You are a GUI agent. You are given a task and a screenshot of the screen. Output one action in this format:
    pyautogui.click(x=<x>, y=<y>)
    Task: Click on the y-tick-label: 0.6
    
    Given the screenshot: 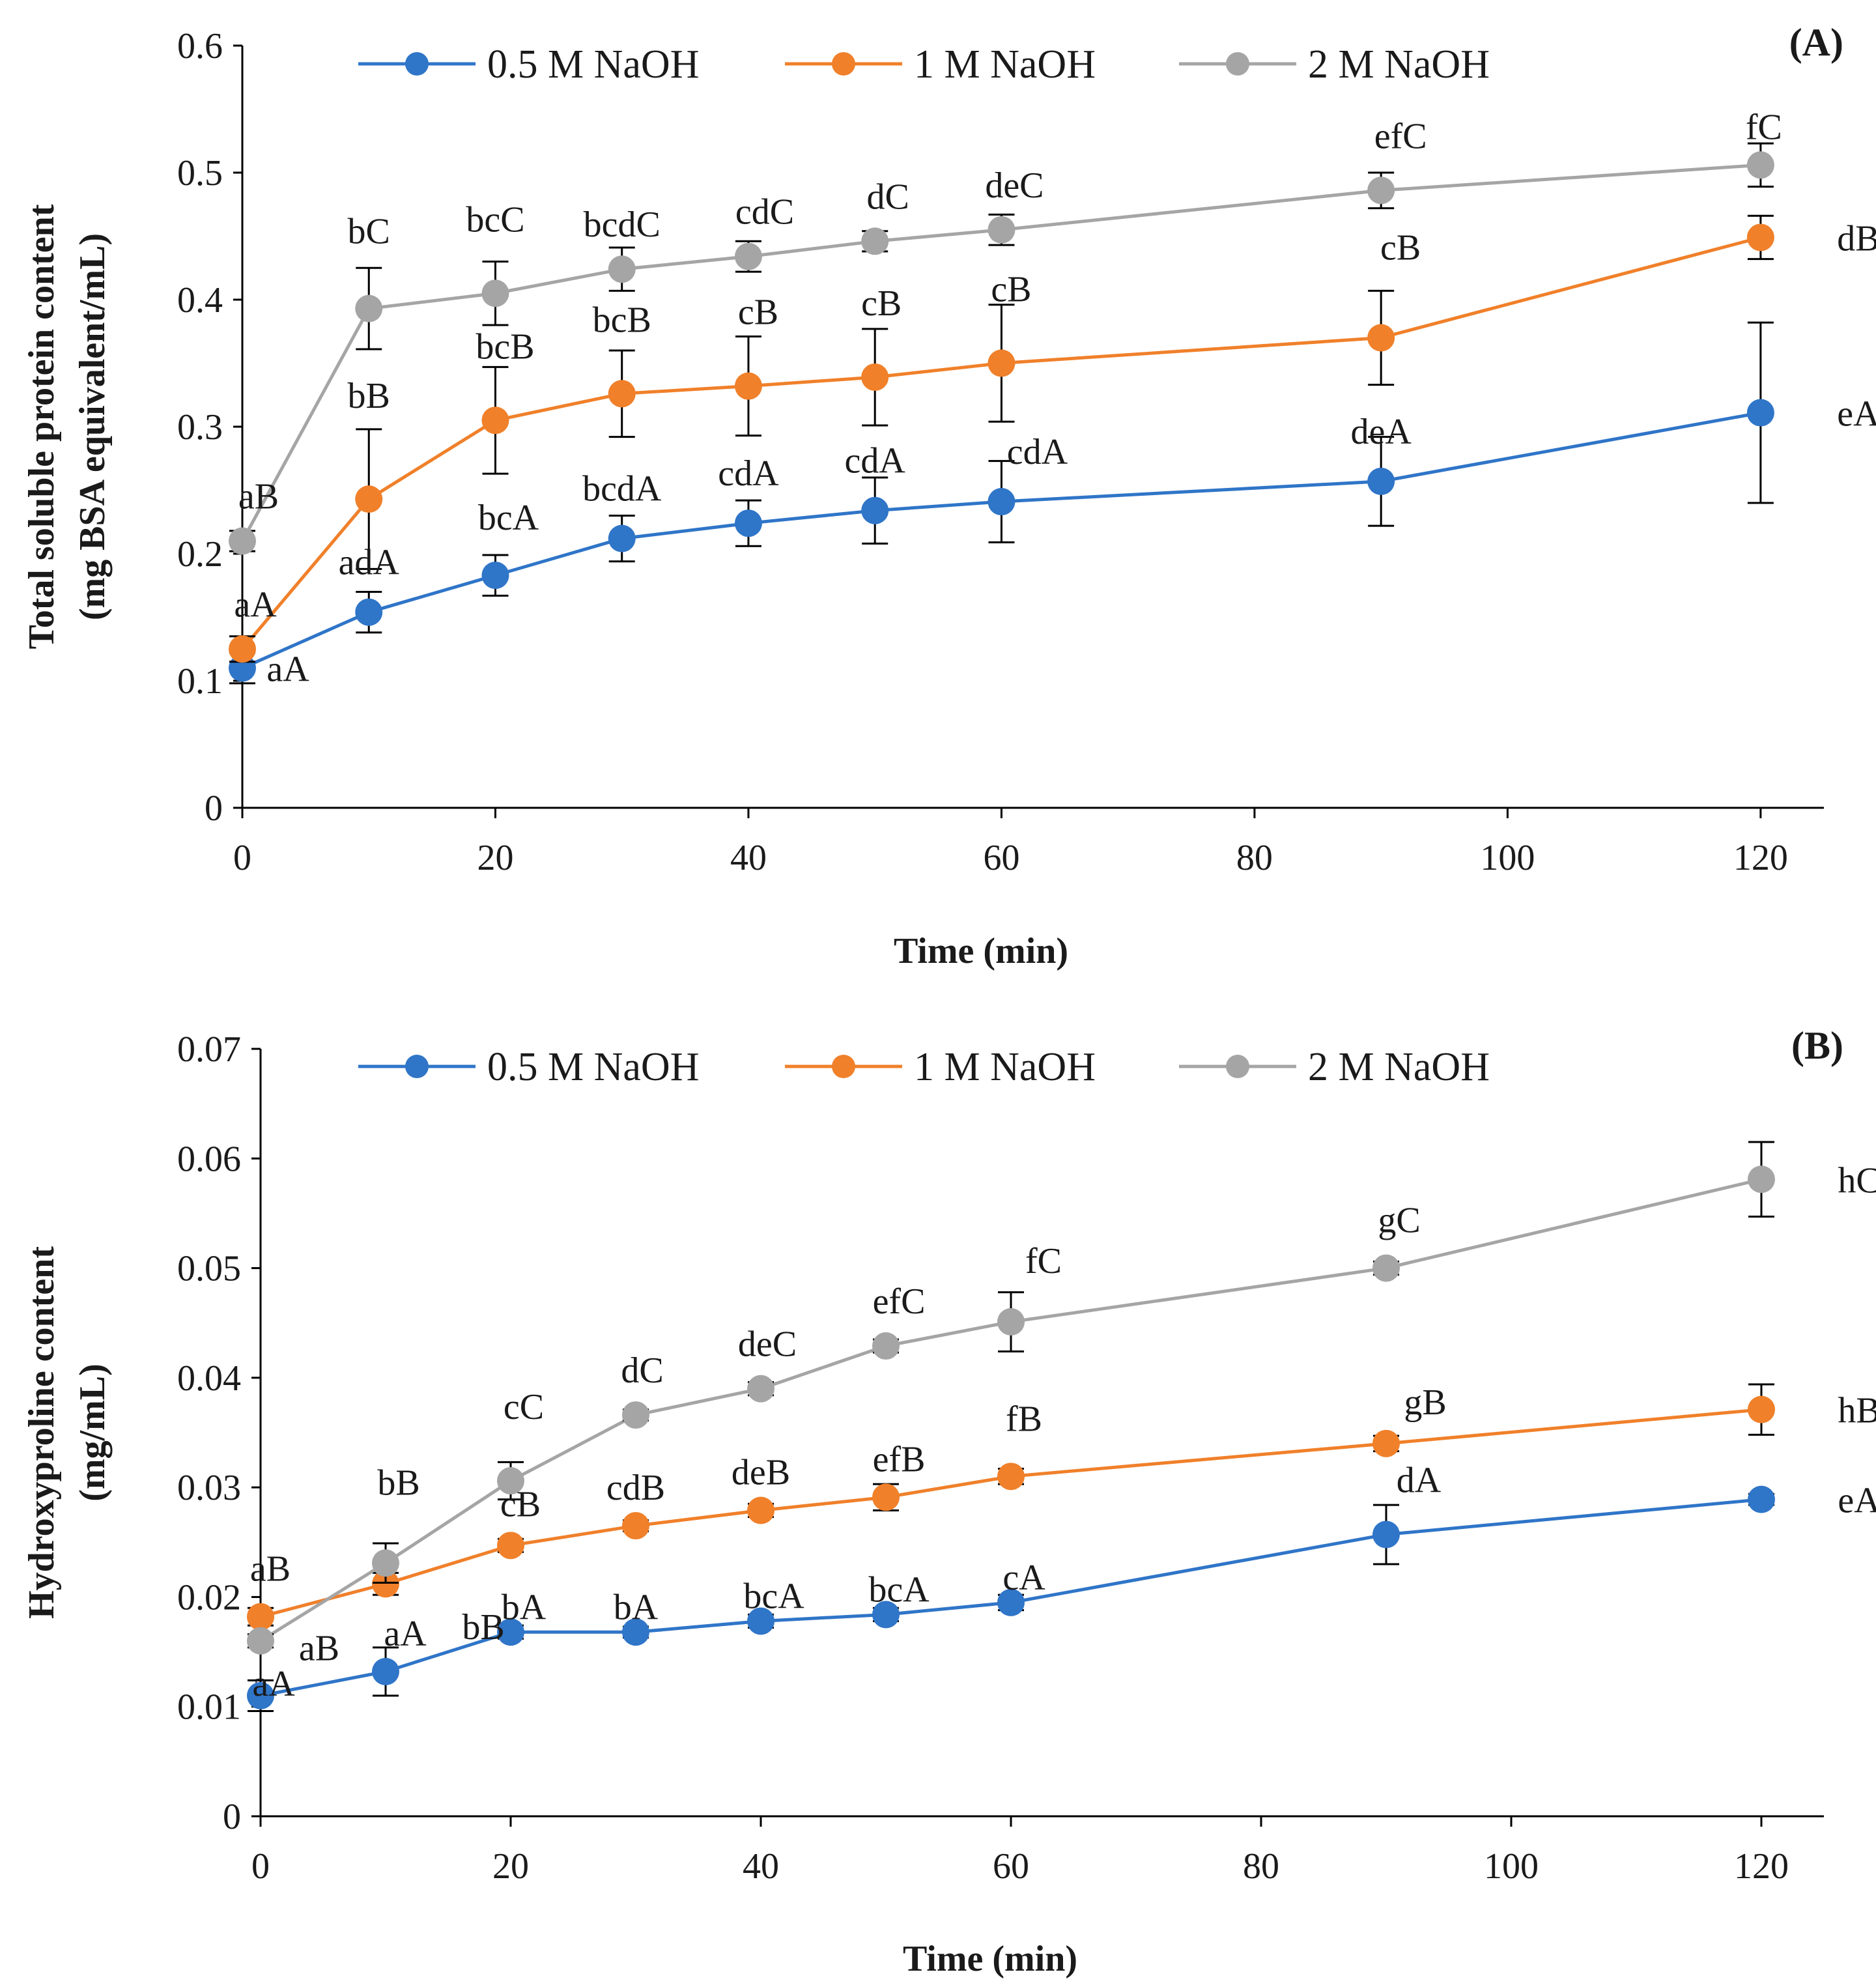 What is the action you would take?
    pyautogui.click(x=200, y=46)
    